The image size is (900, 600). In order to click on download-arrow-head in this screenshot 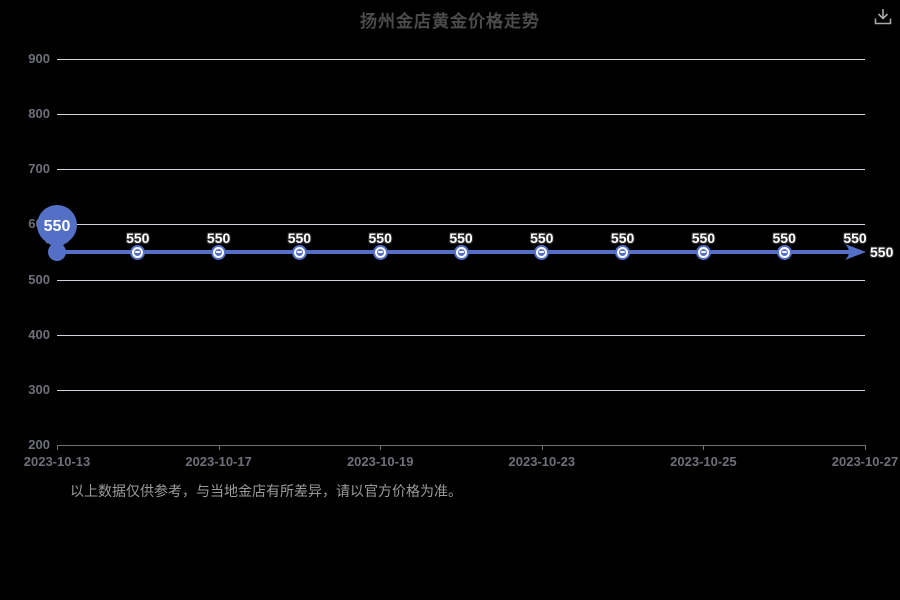, I will do `click(883, 16)`.